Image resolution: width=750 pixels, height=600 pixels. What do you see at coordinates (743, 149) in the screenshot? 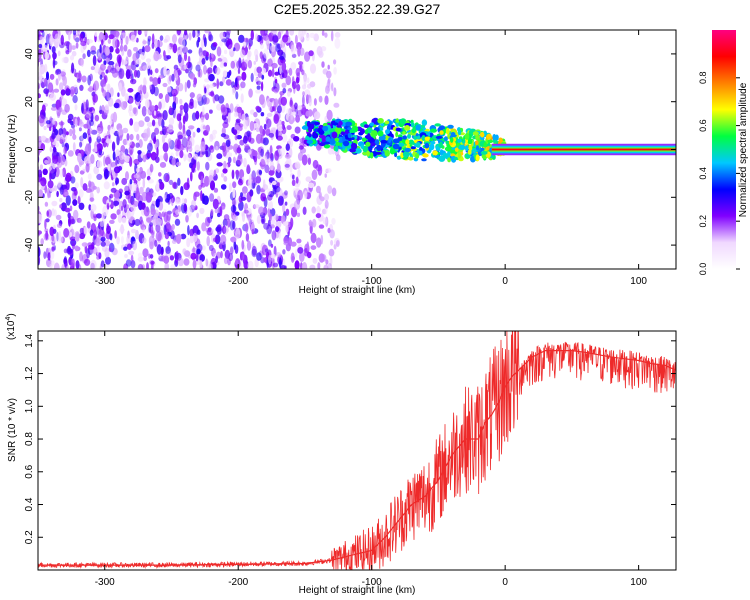
I see `colorbar-label: Normalized spectral amplitude` at bounding box center [743, 149].